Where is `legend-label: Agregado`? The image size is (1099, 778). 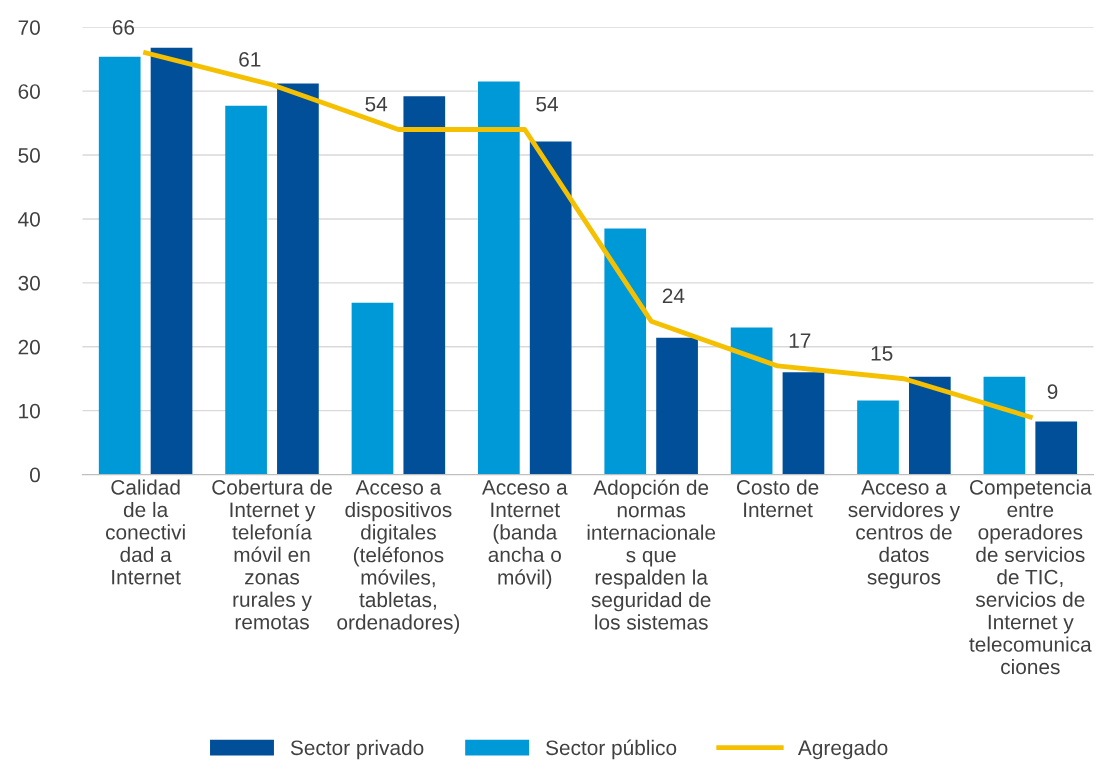
legend-label: Agregado is located at coordinates (842, 749).